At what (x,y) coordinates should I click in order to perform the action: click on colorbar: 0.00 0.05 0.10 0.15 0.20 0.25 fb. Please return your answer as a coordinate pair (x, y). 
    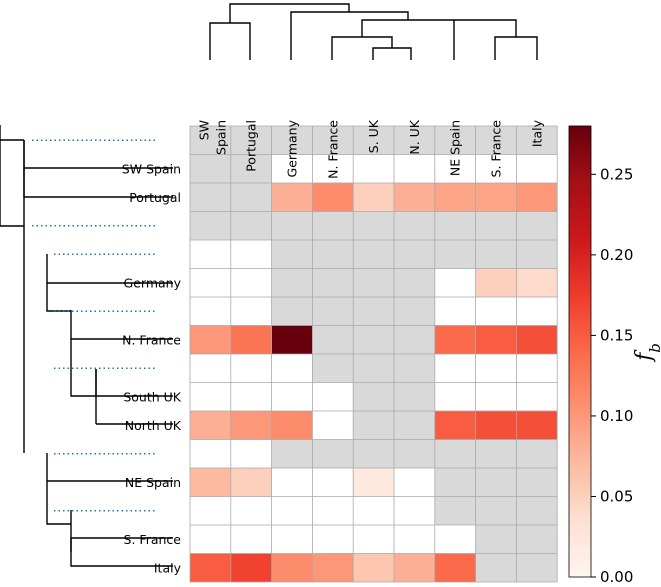
    Looking at the image, I should click on (614, 355).